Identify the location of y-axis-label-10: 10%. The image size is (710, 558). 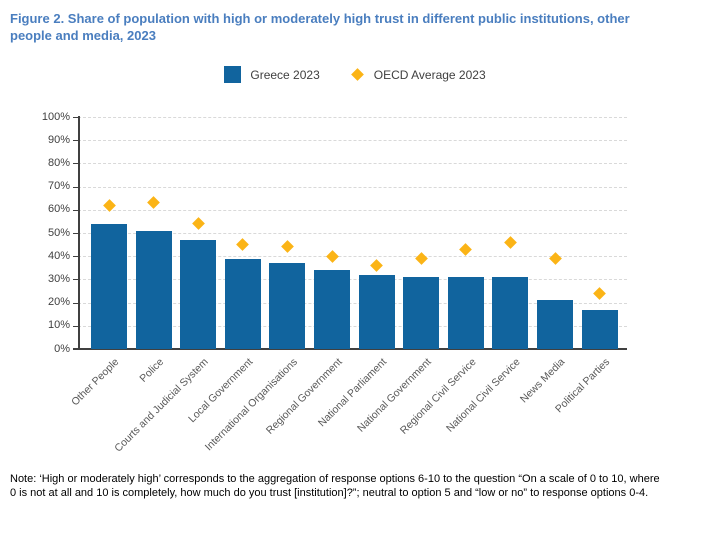
(58, 325).